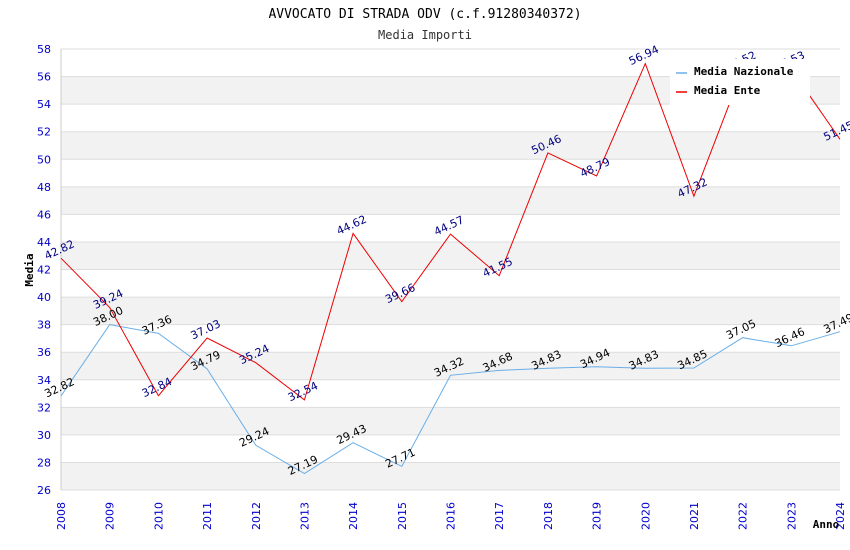 The width and height of the screenshot is (850, 550). I want to click on y-tick-label: 58, so click(44, 49).